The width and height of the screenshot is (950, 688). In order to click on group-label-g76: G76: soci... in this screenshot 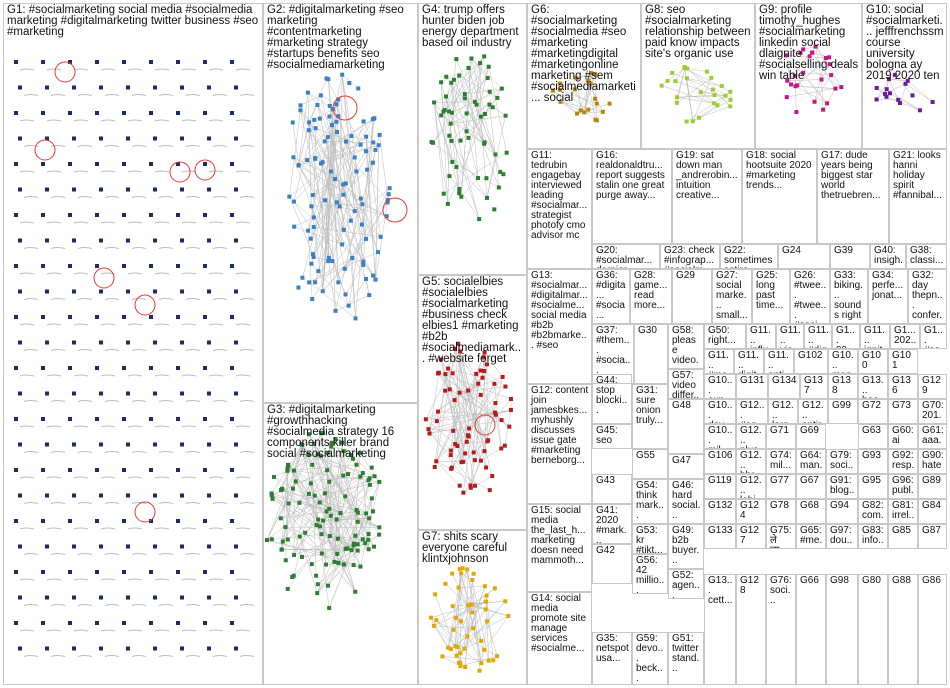, I will do `click(782, 590)`.